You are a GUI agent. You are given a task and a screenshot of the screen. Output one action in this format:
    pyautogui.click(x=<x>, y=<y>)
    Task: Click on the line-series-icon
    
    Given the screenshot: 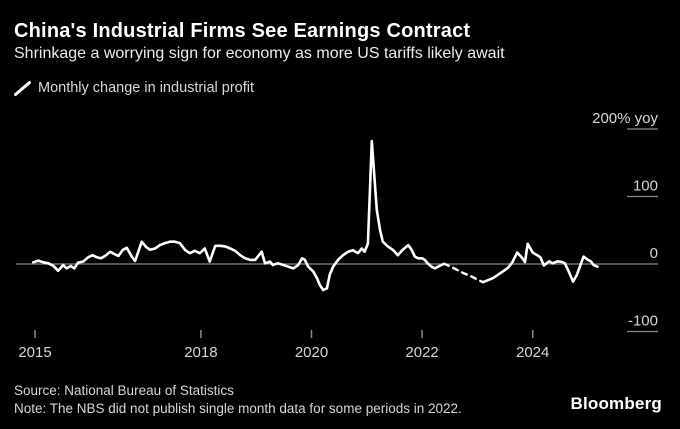 What is the action you would take?
    pyautogui.click(x=22, y=88)
    